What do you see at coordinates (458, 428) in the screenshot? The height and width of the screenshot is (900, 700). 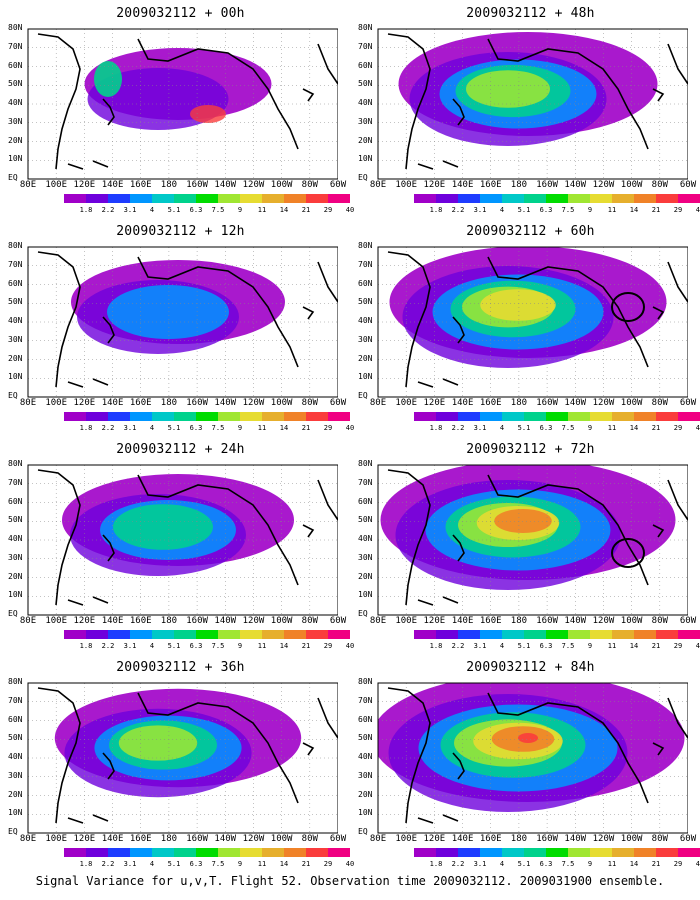 I see `colorbar-label: 2.2` at bounding box center [458, 428].